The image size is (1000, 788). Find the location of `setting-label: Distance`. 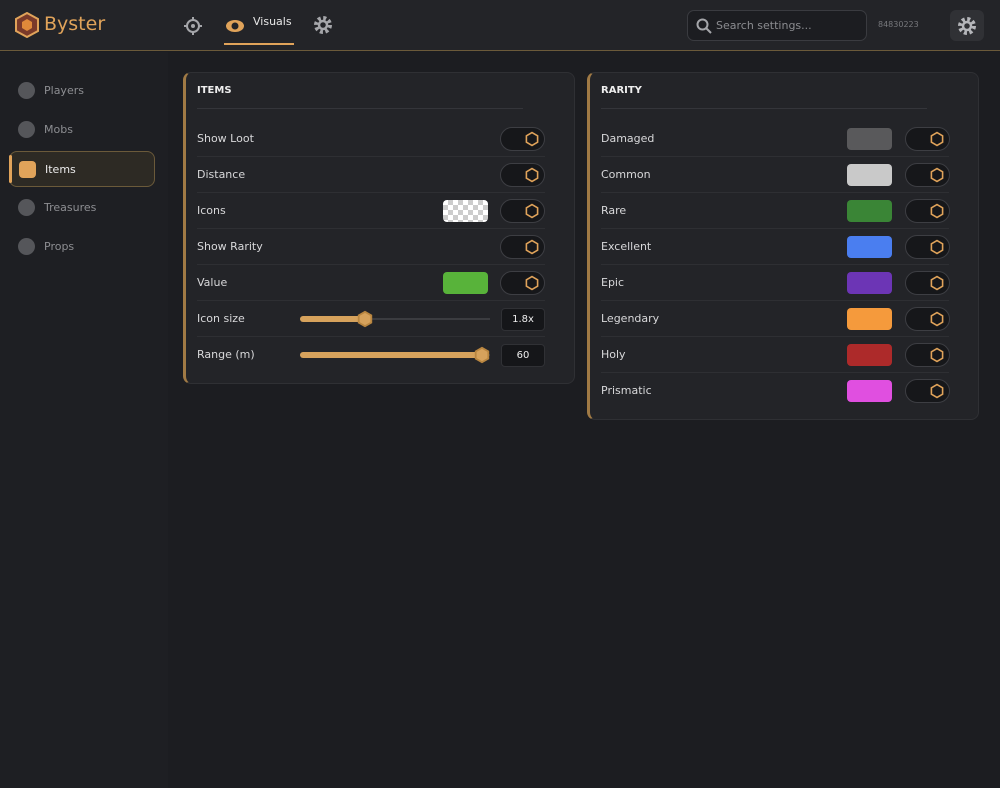

setting-label: Distance is located at coordinates (221, 174).